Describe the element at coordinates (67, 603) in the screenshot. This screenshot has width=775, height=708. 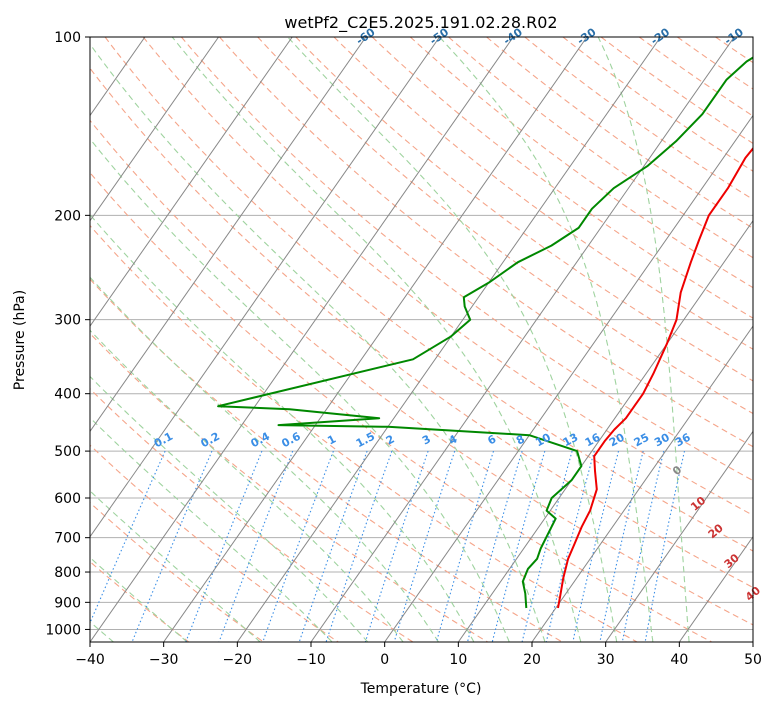
I see `y-tick-label: 900` at that location.